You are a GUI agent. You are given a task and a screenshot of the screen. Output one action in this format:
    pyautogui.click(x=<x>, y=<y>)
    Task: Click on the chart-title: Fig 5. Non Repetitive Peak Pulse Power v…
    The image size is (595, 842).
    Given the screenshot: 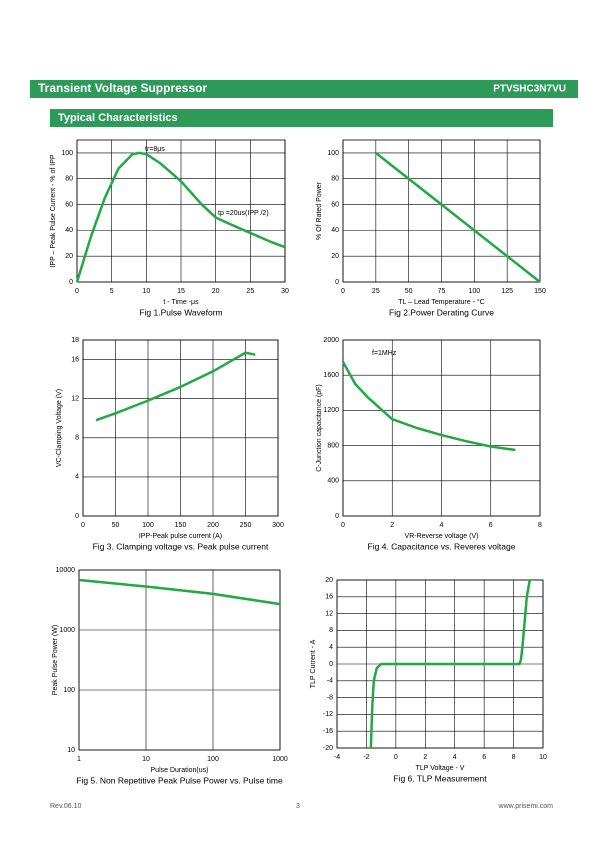 What is the action you would take?
    pyautogui.click(x=179, y=780)
    